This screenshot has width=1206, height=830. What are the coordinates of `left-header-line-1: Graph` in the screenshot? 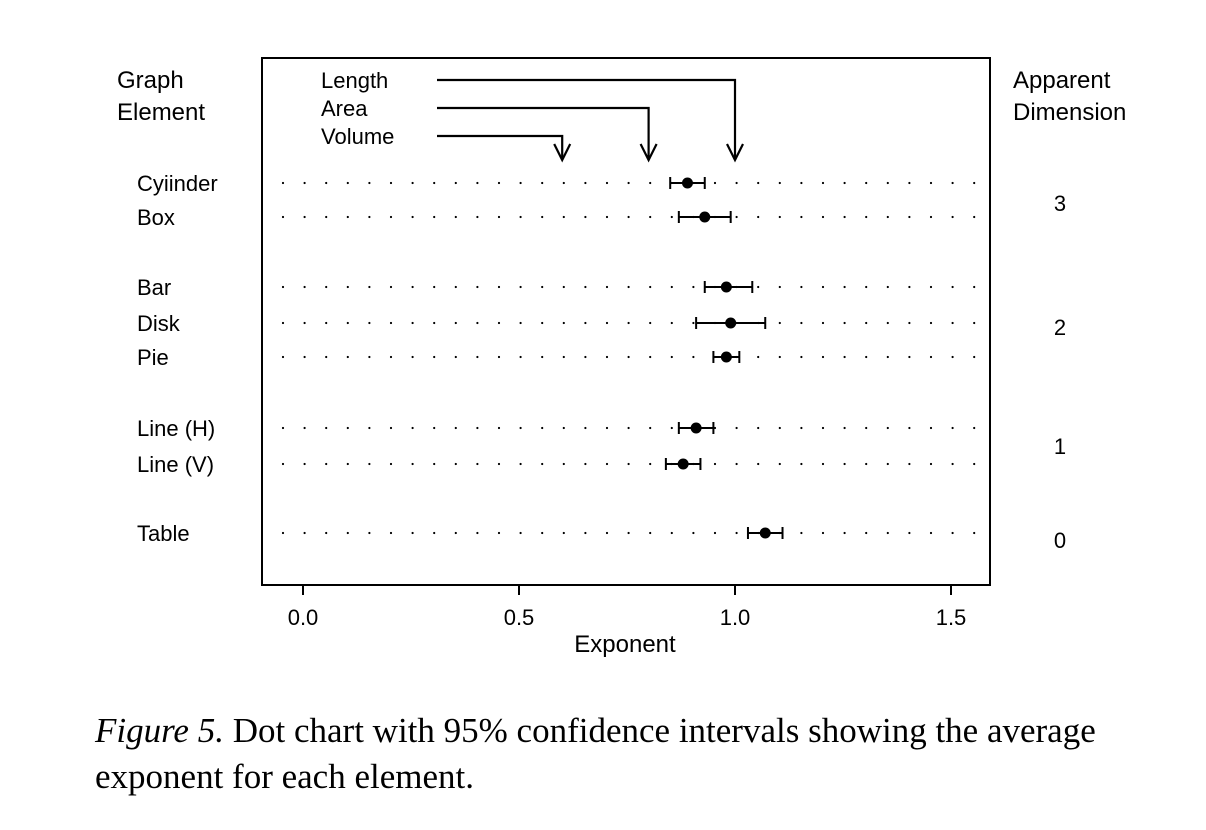 It's located at (150, 80).